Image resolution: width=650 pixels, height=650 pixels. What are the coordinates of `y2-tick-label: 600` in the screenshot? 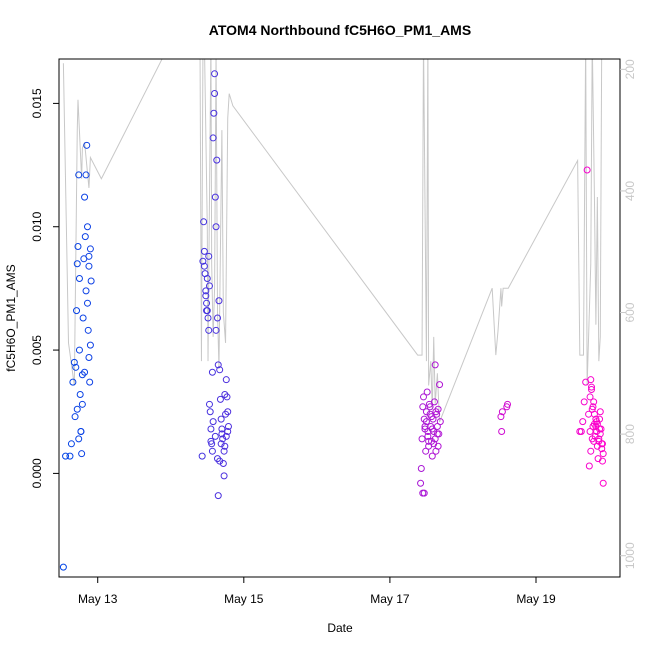 It's located at (630, 312).